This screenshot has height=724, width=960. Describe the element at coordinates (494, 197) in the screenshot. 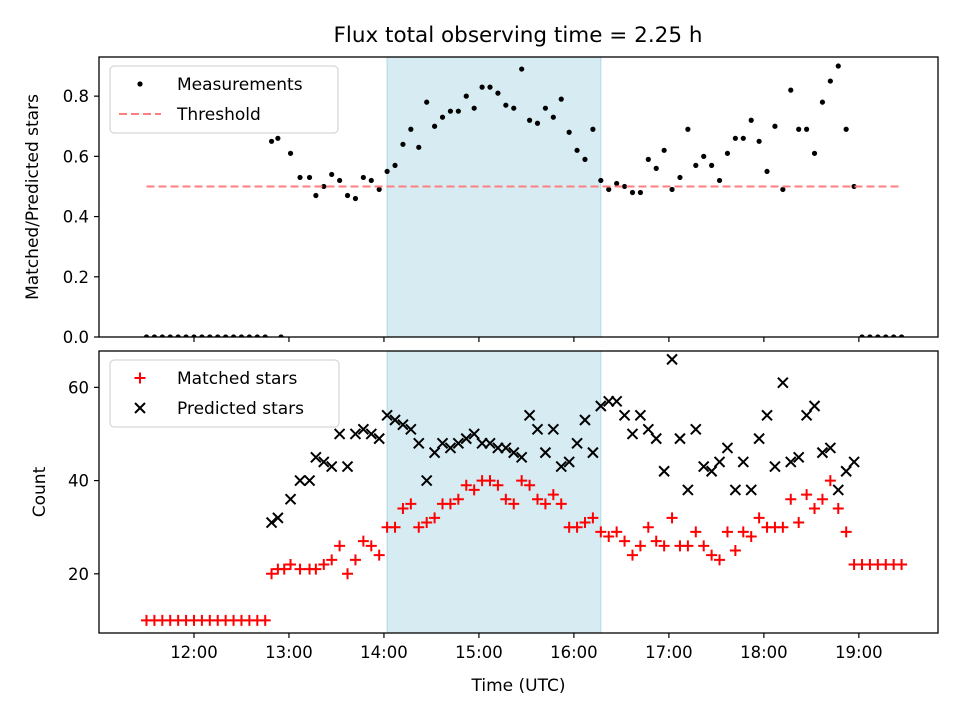

I see `observing-interval-shade` at that location.